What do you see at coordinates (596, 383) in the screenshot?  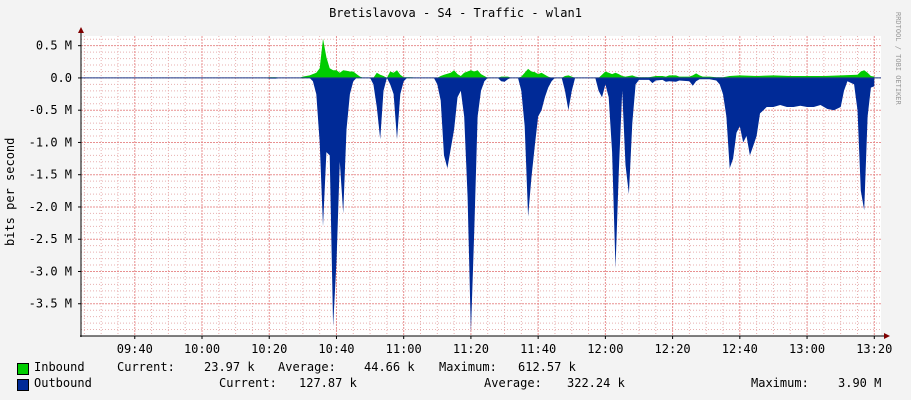 I see `outbound-average-value: 322.24 k` at bounding box center [596, 383].